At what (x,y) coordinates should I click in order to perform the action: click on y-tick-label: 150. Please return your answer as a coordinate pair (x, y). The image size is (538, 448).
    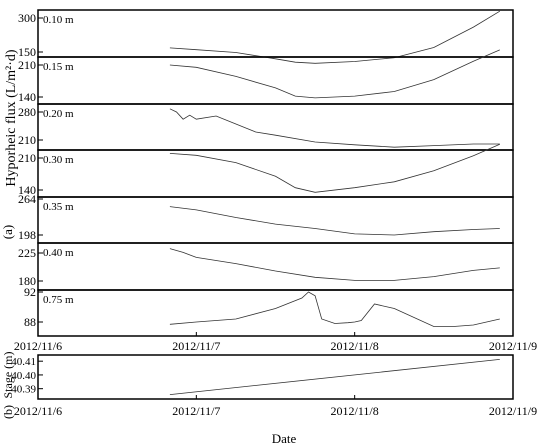
    Looking at the image, I should click on (27, 52).